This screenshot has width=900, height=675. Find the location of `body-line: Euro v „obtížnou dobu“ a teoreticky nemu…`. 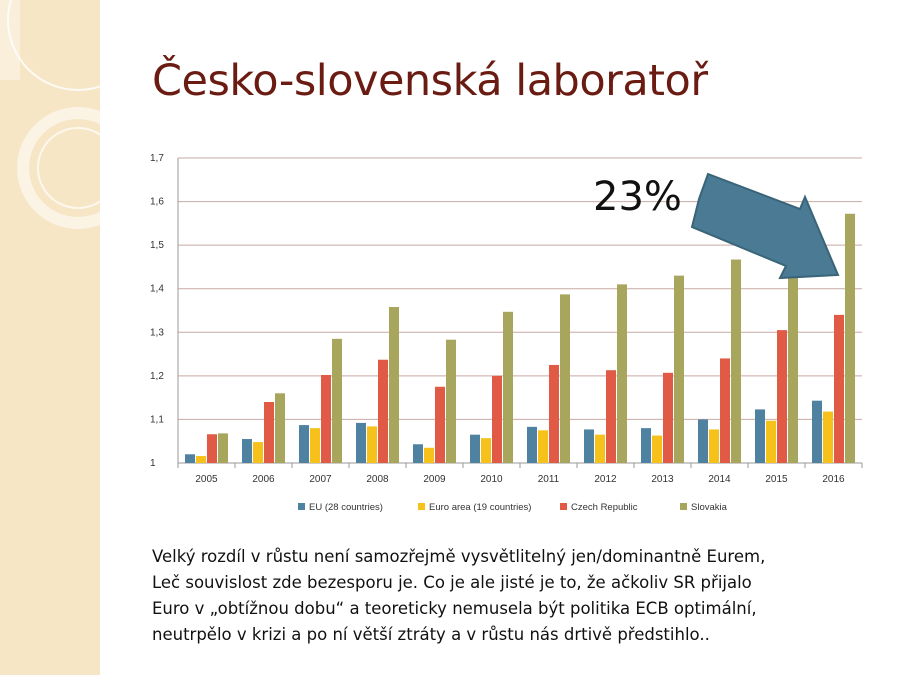

body-line: Euro v „obtížnou dobu“ a teoreticky nemu… is located at coordinates (454, 608).